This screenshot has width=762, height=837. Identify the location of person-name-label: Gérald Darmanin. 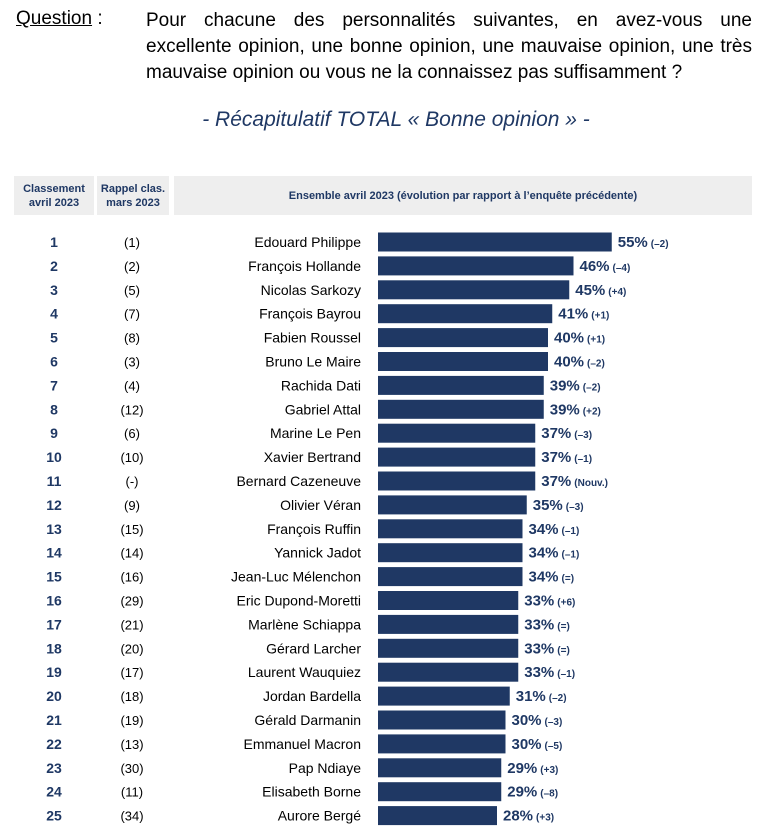
(307, 720).